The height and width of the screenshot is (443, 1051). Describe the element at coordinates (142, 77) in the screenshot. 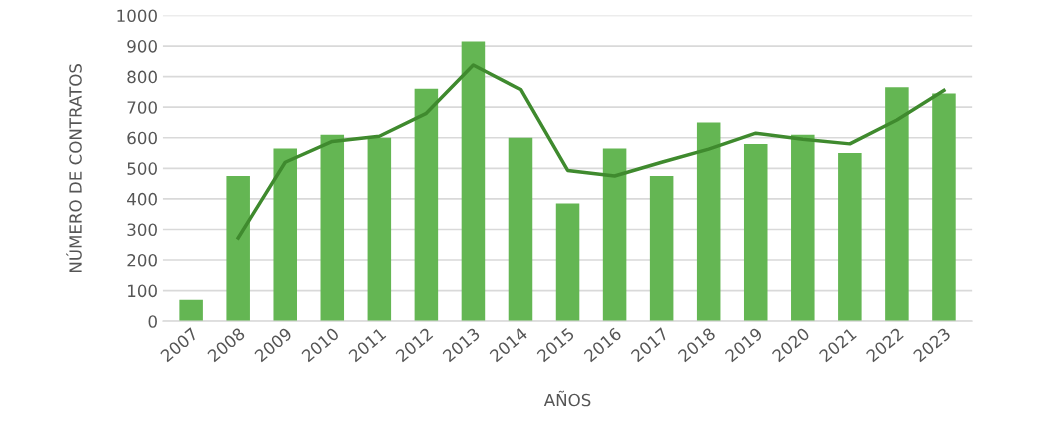

I see `y-tick-label: 800` at that location.